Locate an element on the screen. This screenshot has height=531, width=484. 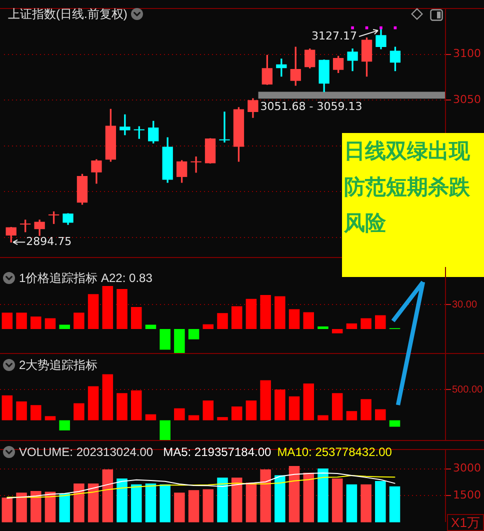
chart-title: 1价格追踪指标 A22: 0.83 is located at coordinates (85, 278).